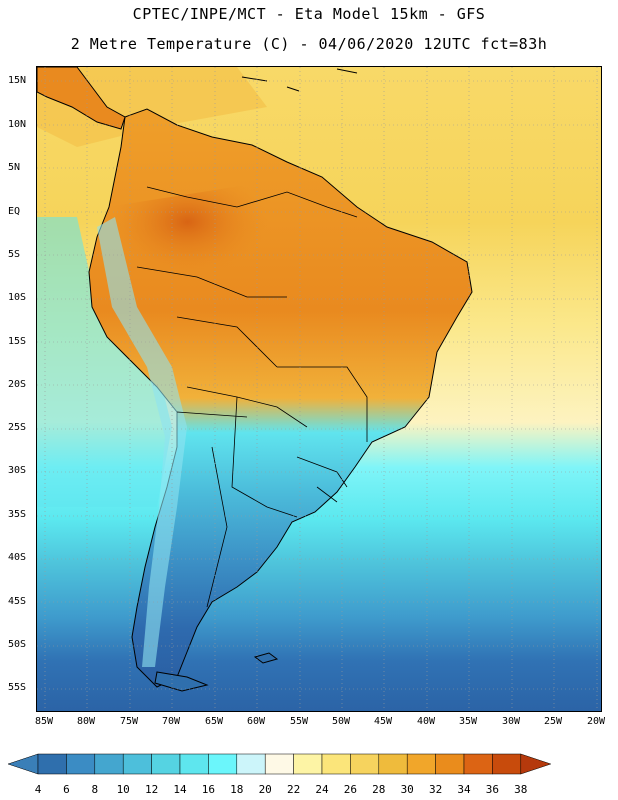 This screenshot has height=800, width=618. I want to click on colorbar-tick-label: 18, so click(237, 789).